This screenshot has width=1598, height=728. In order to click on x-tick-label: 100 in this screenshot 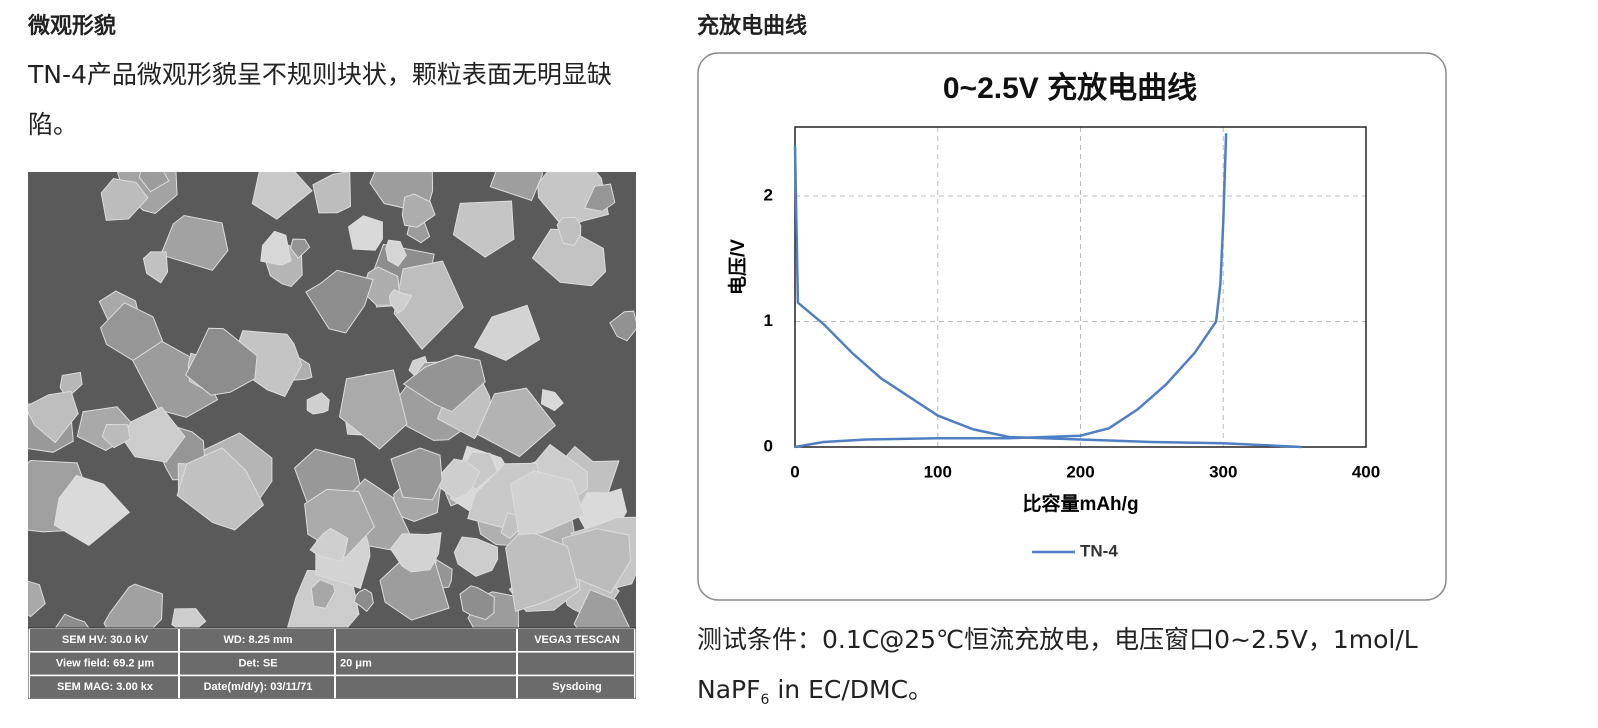, I will do `click(938, 471)`.